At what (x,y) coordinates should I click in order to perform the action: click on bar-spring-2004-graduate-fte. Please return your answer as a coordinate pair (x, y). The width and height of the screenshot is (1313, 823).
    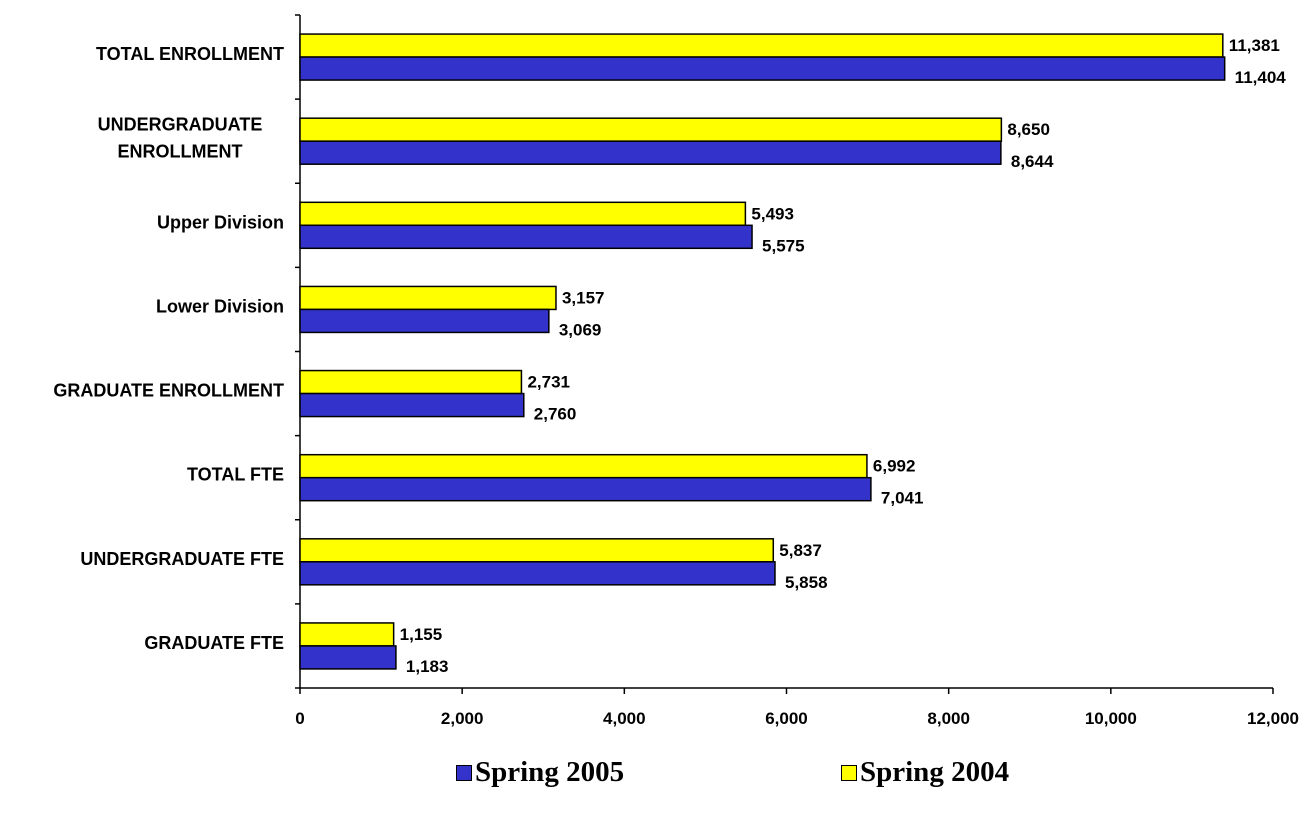
    Looking at the image, I should click on (347, 634).